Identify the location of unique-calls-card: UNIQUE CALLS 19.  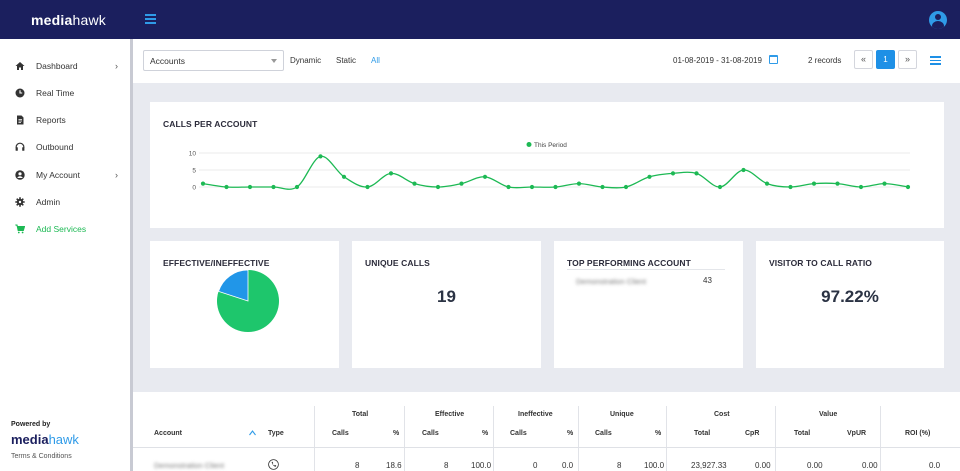
(446, 304).